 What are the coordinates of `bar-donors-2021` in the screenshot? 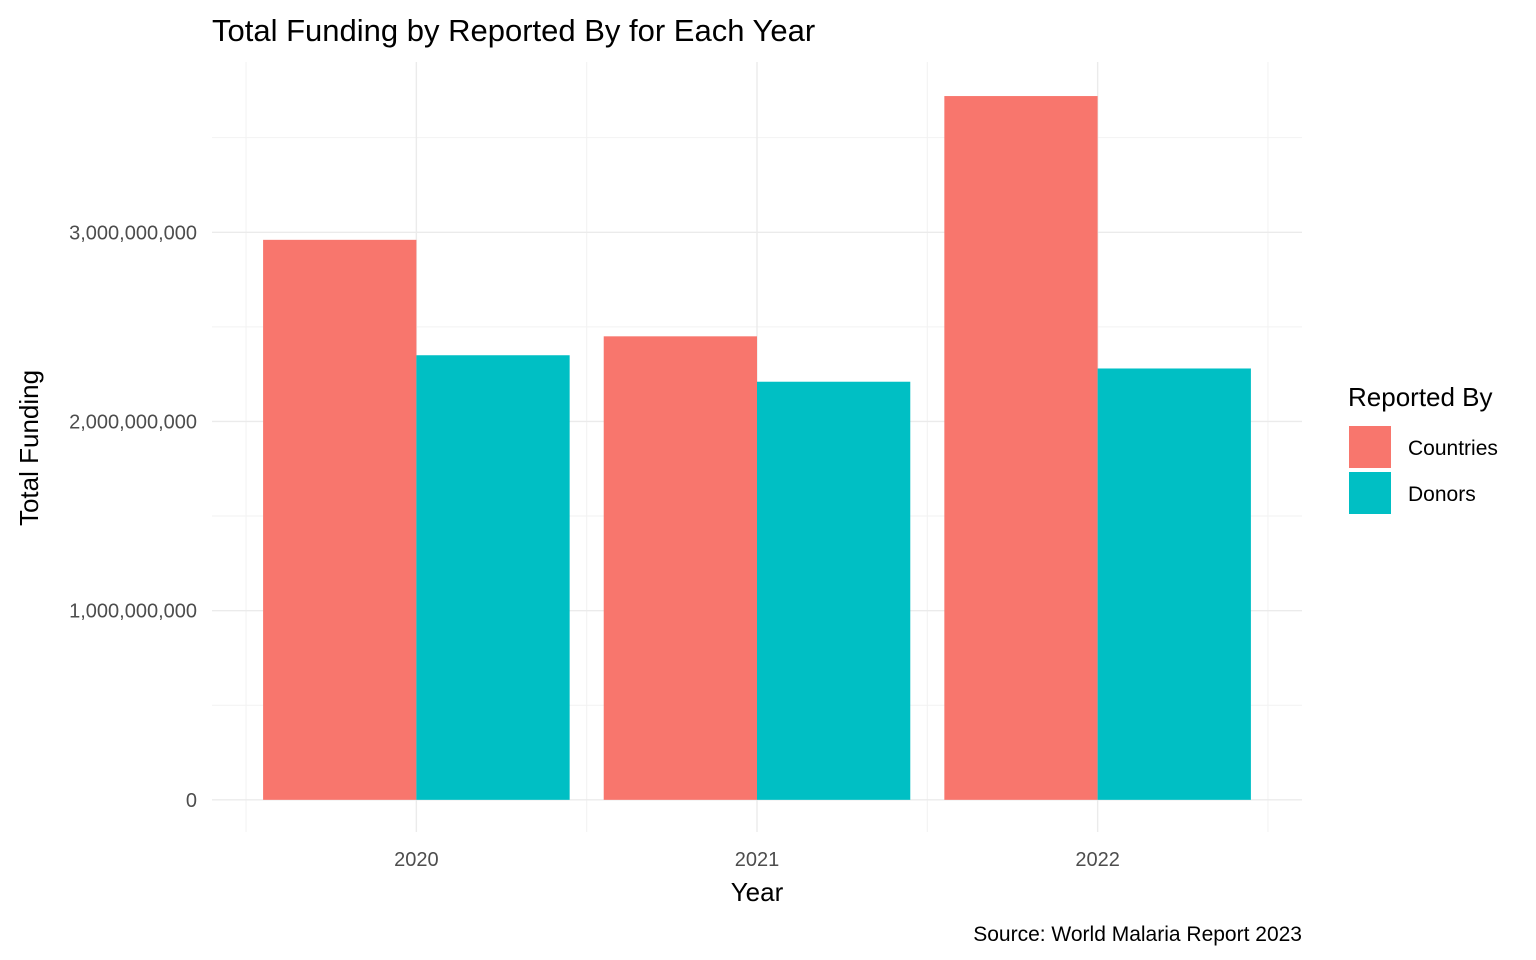 It's located at (834, 590).